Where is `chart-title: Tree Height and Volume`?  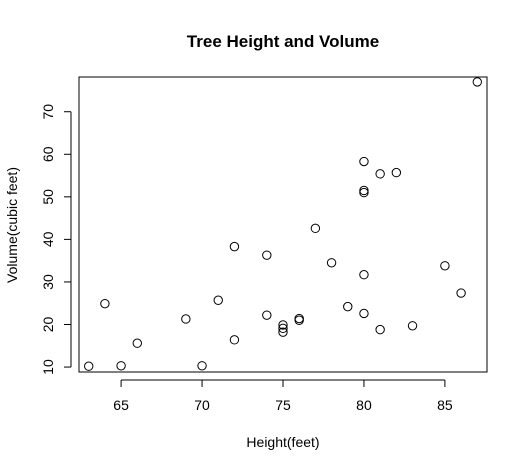 chart-title: Tree Height and Volume is located at coordinates (283, 41).